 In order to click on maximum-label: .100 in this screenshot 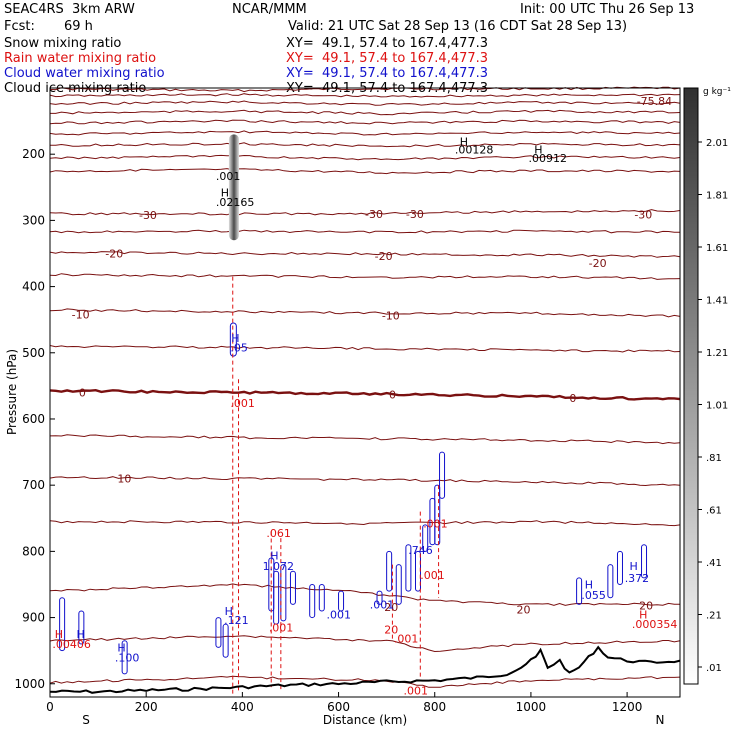, I will do `click(127, 657)`.